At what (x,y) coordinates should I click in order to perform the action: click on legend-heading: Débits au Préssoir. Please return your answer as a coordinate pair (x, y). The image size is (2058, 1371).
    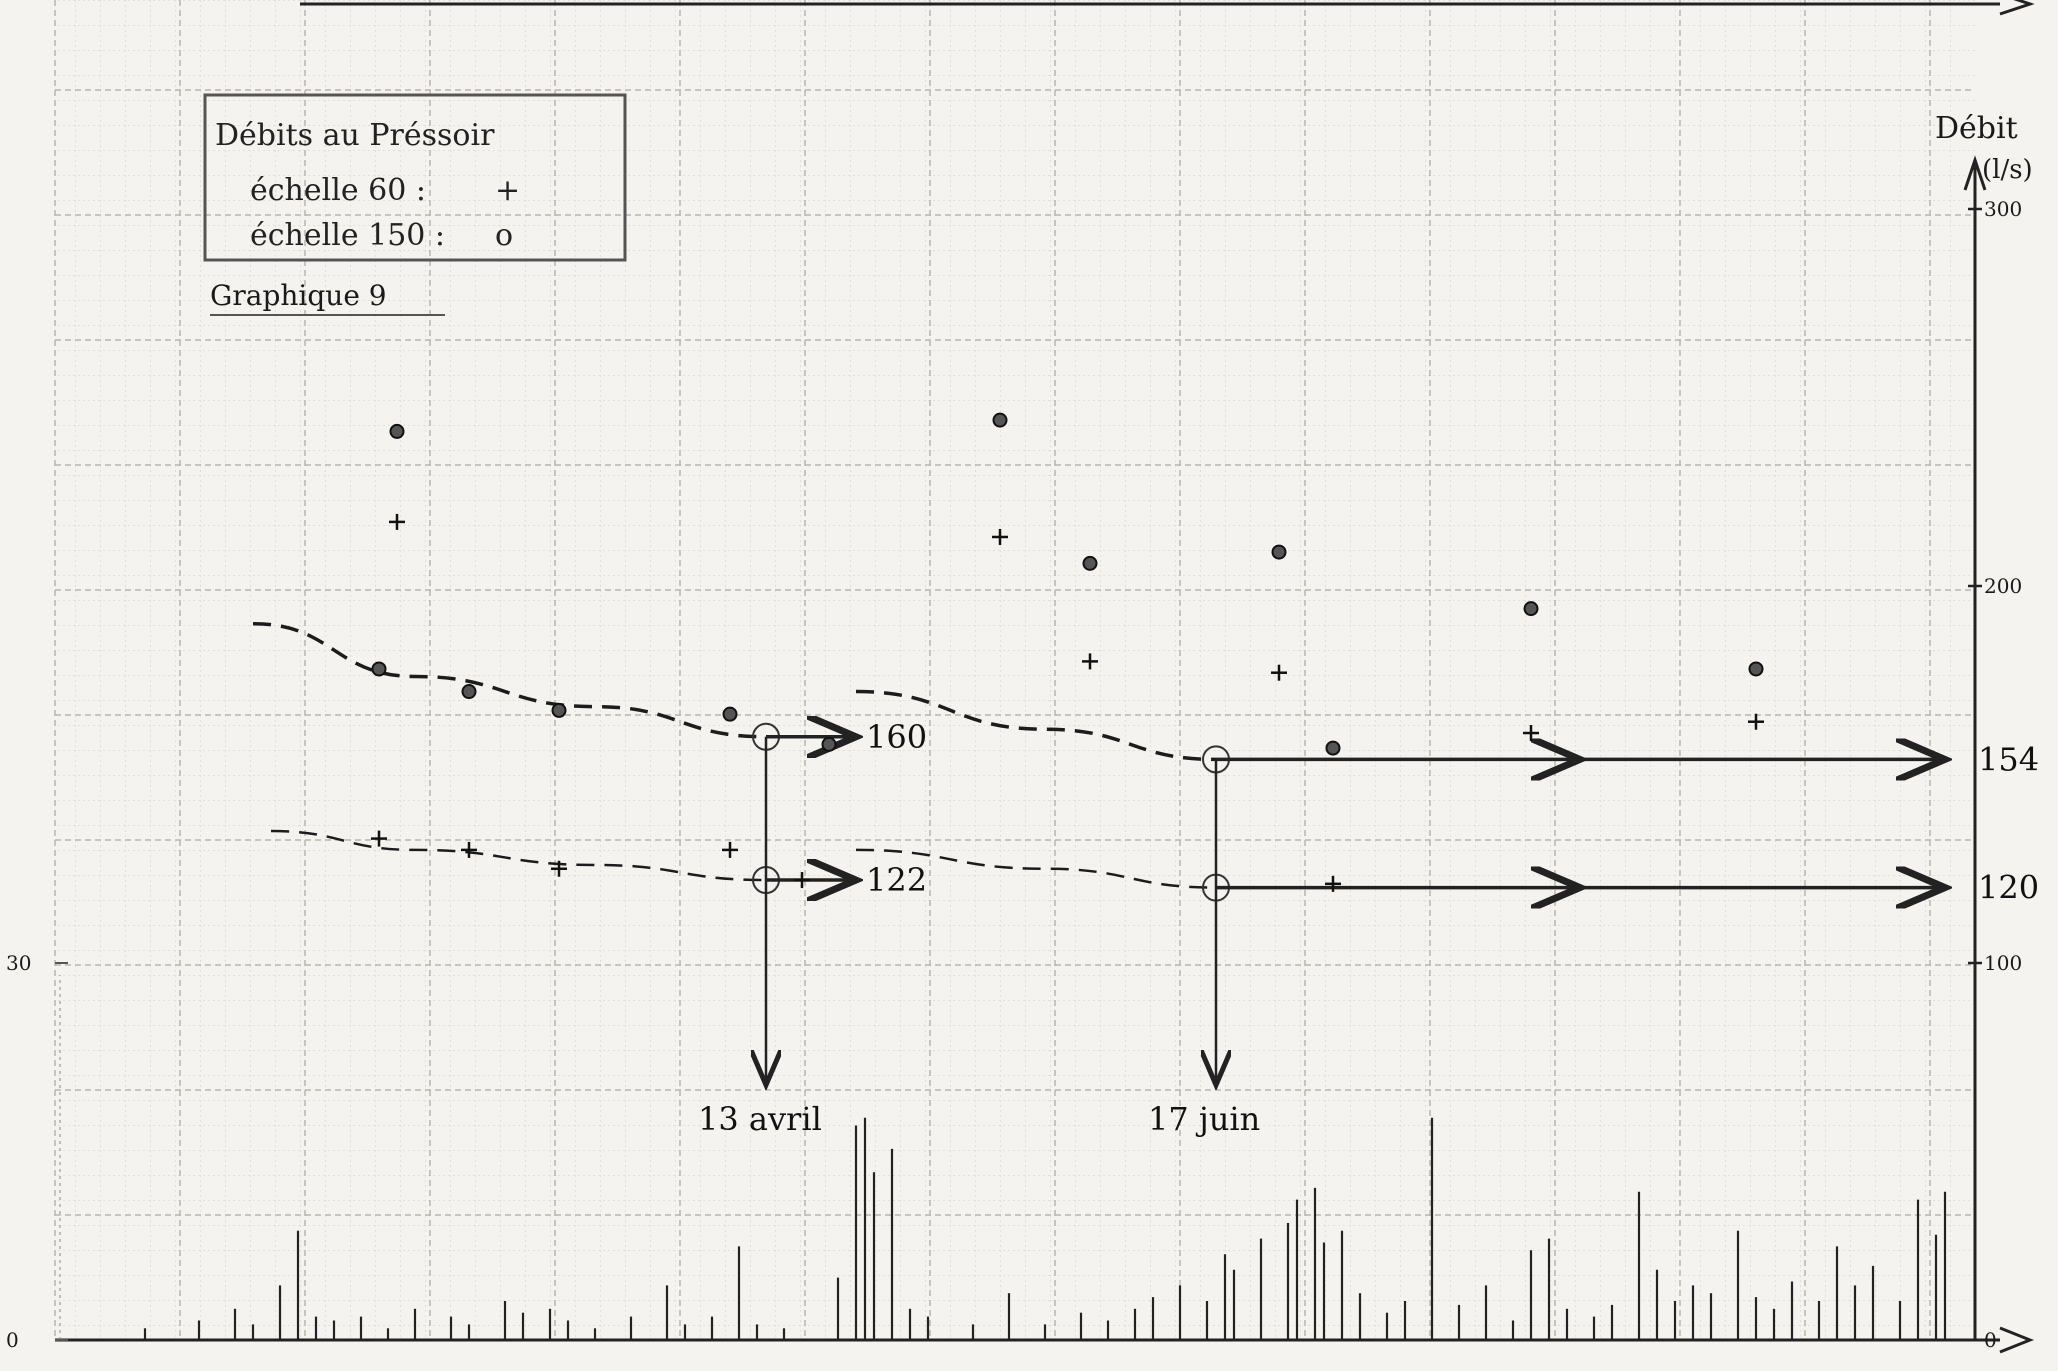
    Looking at the image, I should click on (355, 135).